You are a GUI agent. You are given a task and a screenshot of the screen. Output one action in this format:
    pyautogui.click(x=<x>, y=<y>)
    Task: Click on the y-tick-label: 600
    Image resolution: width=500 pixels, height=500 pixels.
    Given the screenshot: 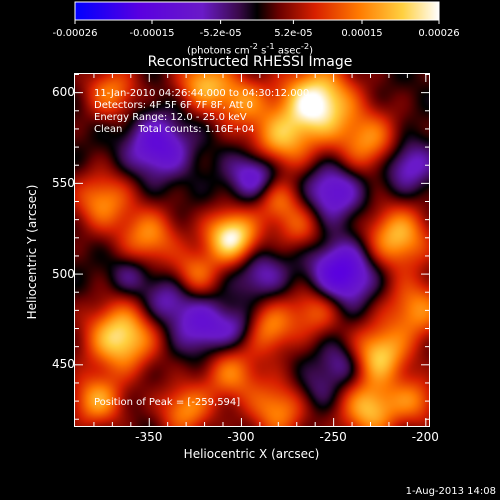 What is the action you would take?
    pyautogui.click(x=63, y=92)
    